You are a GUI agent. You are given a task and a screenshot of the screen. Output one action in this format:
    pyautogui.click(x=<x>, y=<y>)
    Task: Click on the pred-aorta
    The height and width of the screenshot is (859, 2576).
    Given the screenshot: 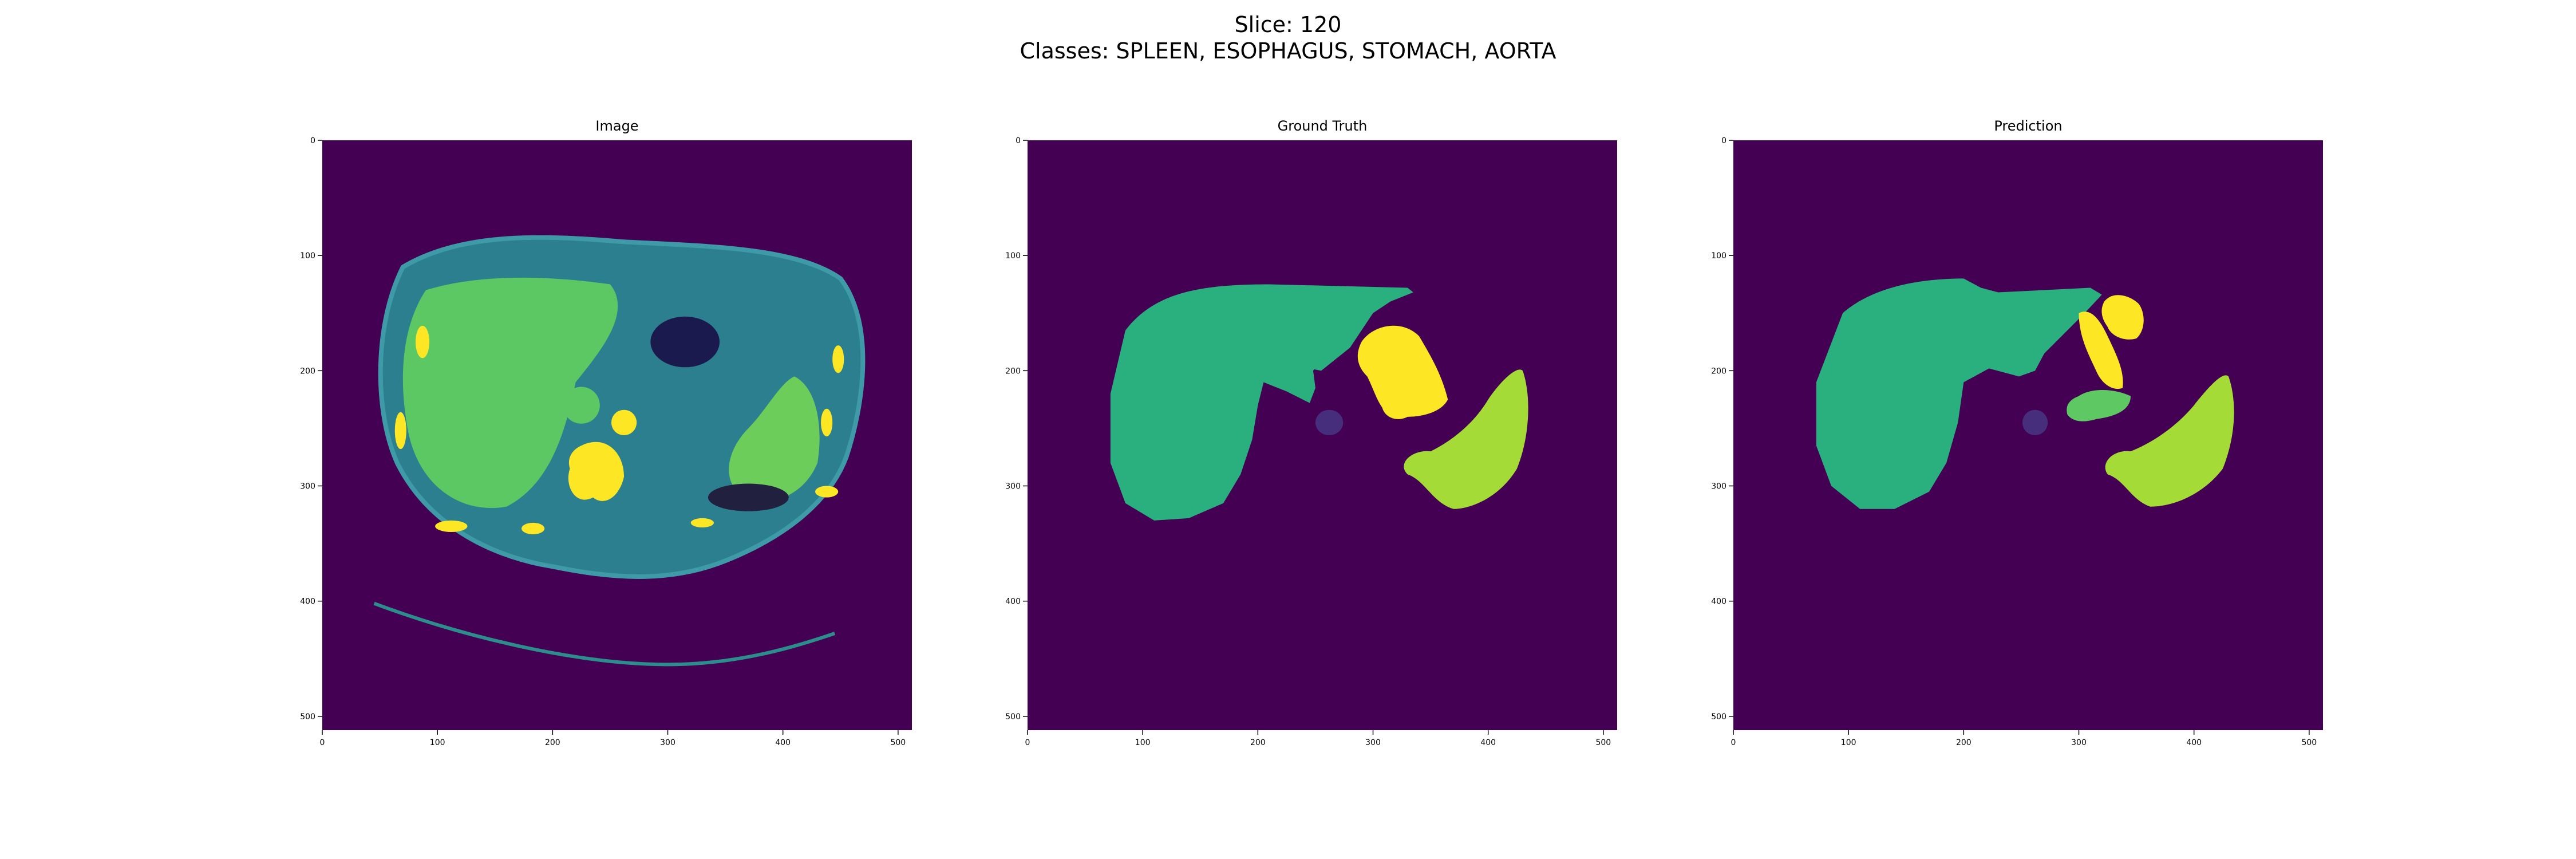 What is the action you would take?
    pyautogui.click(x=2035, y=422)
    